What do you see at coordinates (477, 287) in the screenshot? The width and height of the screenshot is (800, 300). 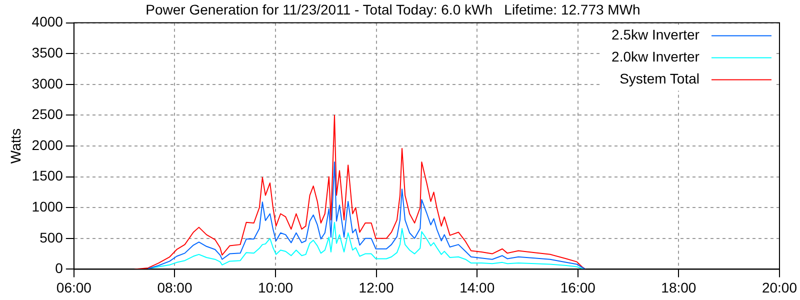 I see `x-tick-label: 14:00` at bounding box center [477, 287].